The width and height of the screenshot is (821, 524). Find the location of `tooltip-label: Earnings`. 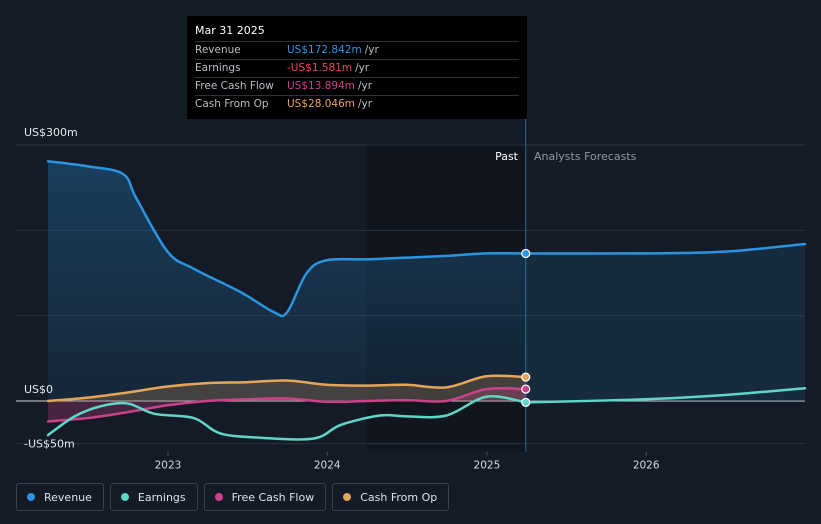

tooltip-label: Earnings is located at coordinates (218, 68).